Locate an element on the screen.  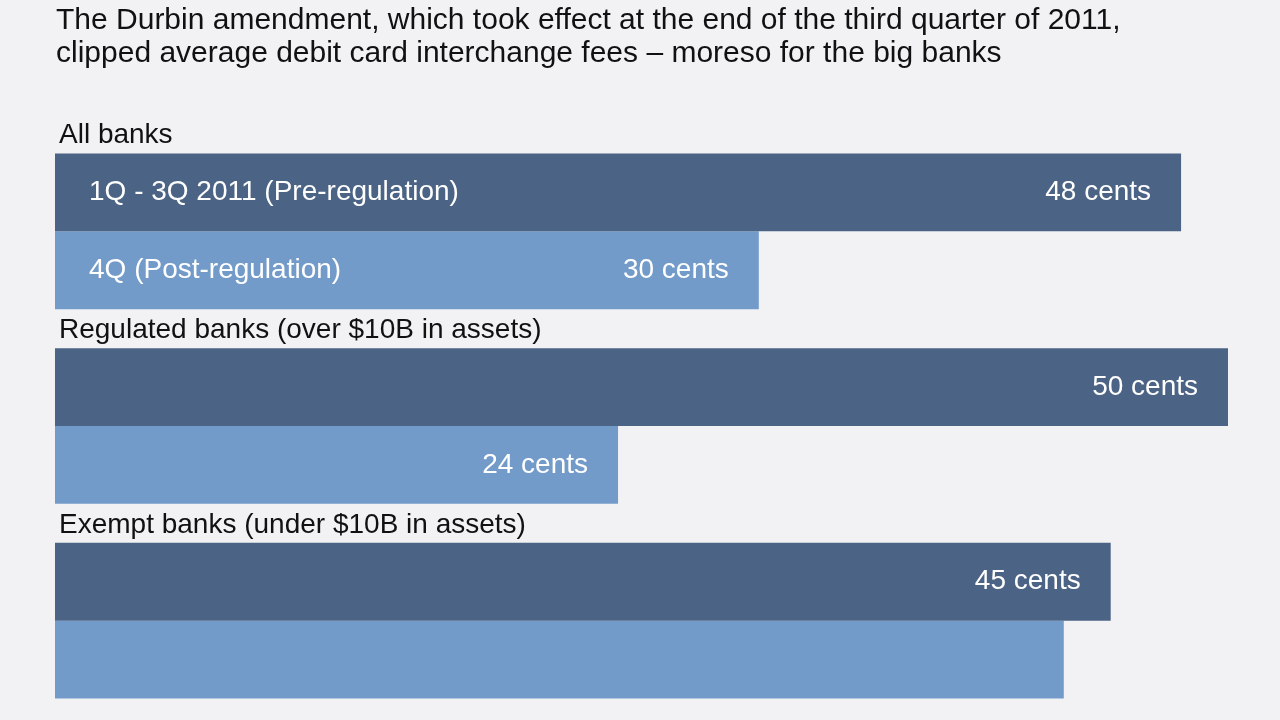
y-tick-label: All banks is located at coordinates (116, 134).